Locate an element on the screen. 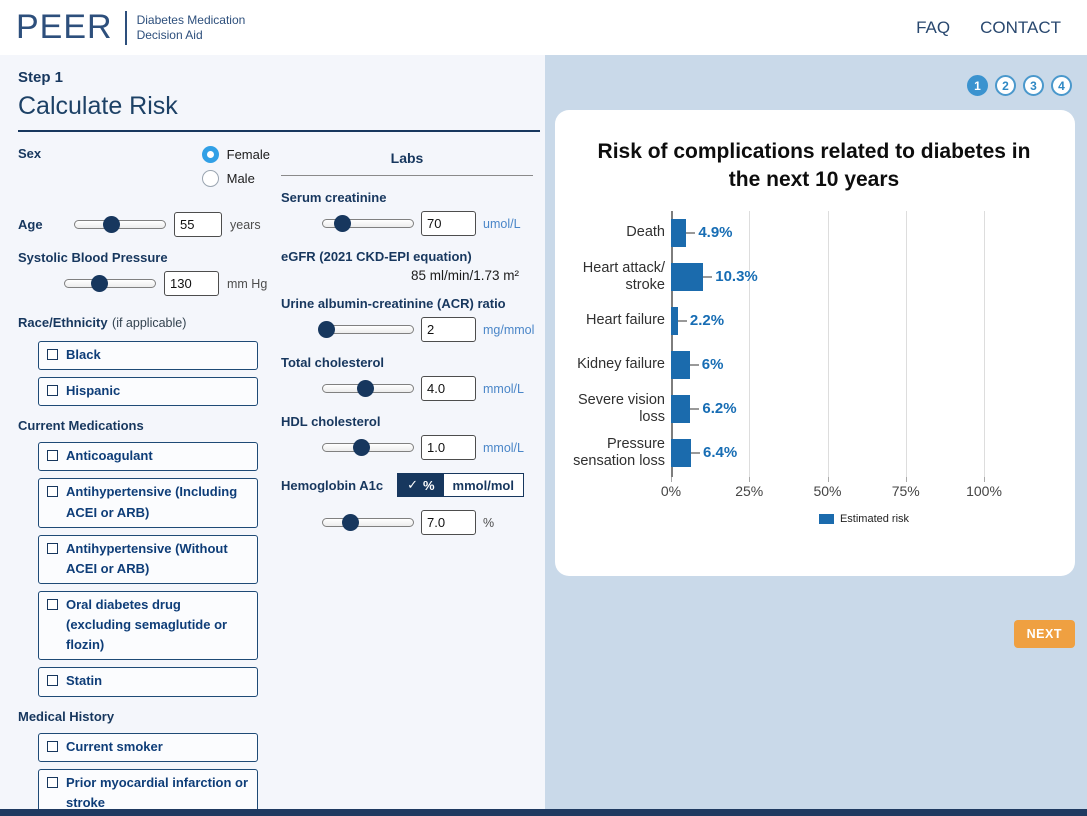 The image size is (1087, 816). checkbox-option: Prior myocardial infarction or stroke is located at coordinates (148, 788).